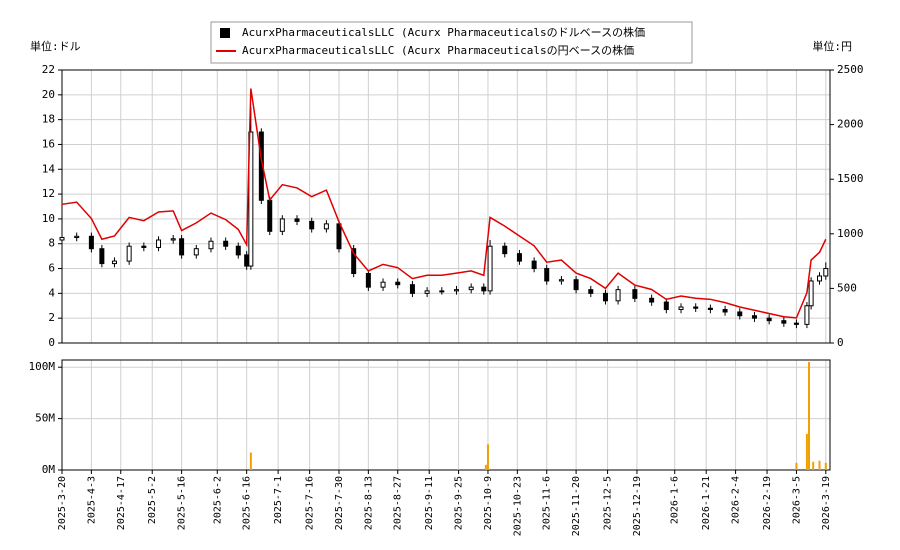  Describe the element at coordinates (49, 168) in the screenshot. I see `y-tick-label: 14` at that location.